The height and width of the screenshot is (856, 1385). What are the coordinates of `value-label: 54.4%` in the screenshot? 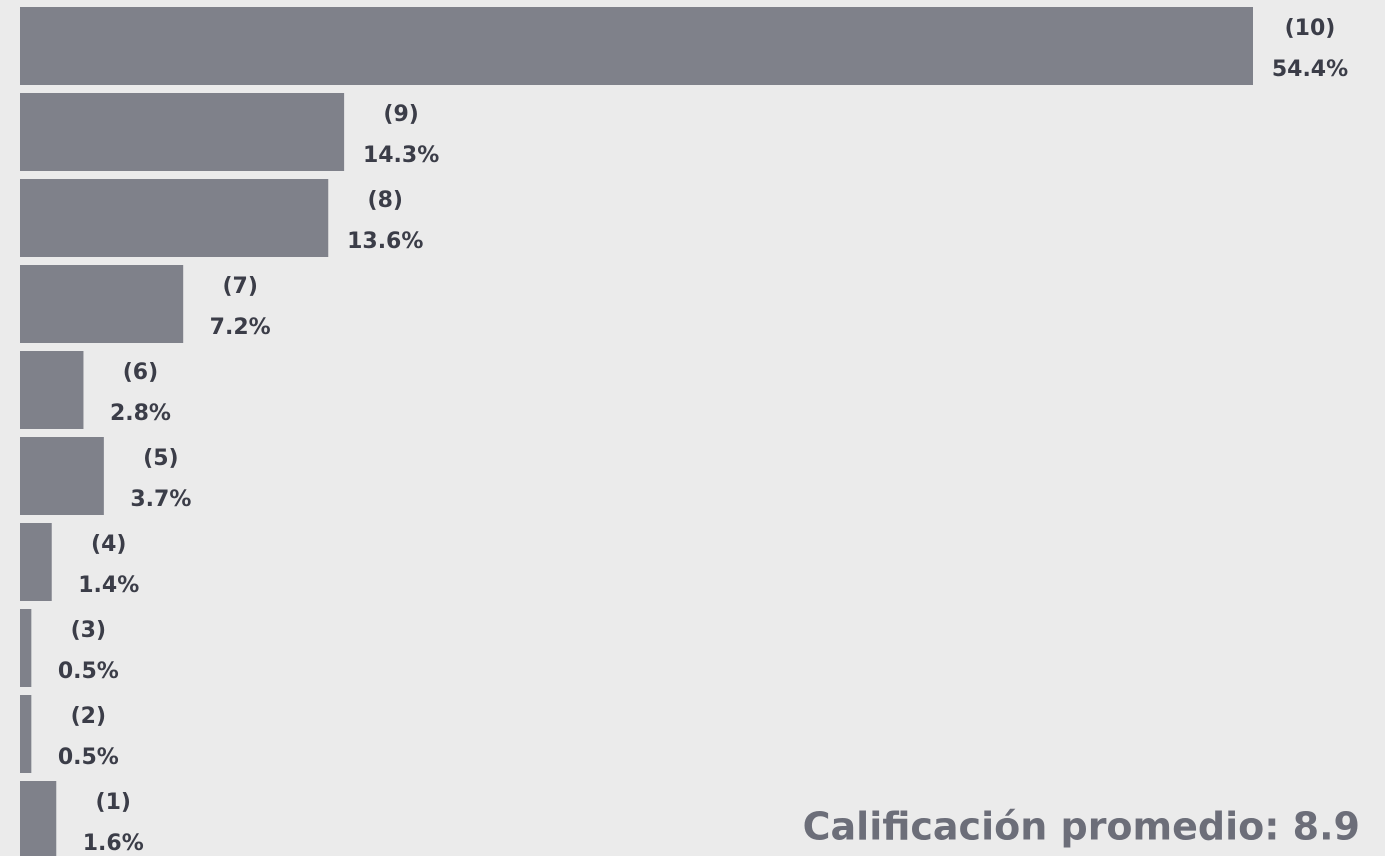 It's located at (1310, 69).